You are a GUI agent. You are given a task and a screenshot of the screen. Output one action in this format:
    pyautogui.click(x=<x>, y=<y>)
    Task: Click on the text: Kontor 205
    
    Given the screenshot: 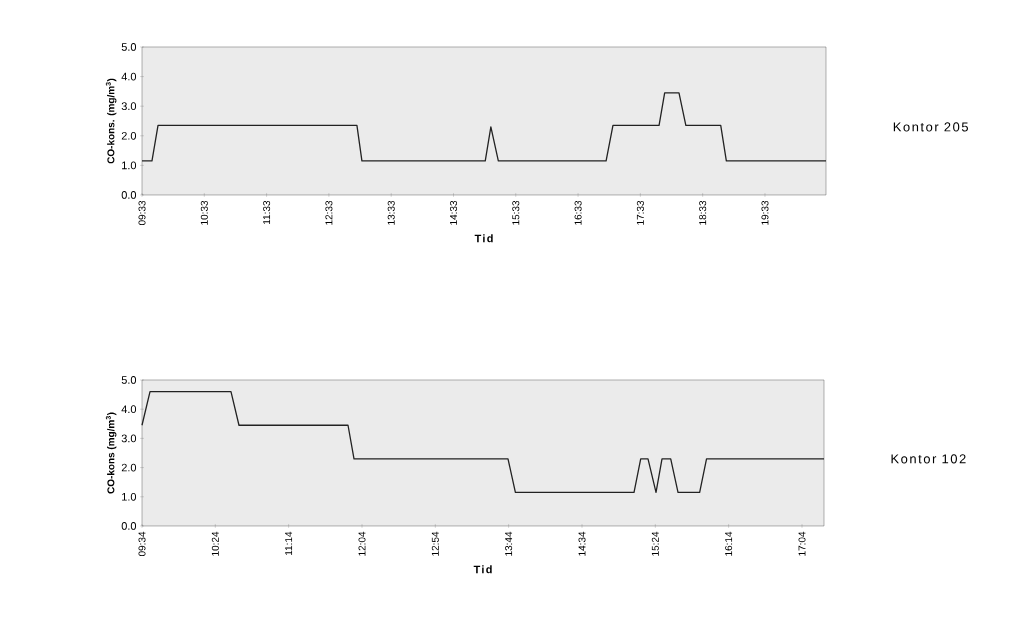 What is the action you would take?
    pyautogui.click(x=930, y=127)
    